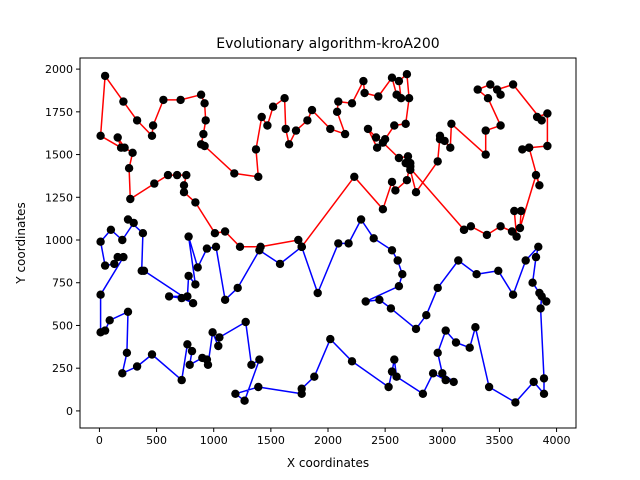 The width and height of the screenshot is (640, 480). I want to click on y-axis-label: Y coordinates, so click(21, 243).